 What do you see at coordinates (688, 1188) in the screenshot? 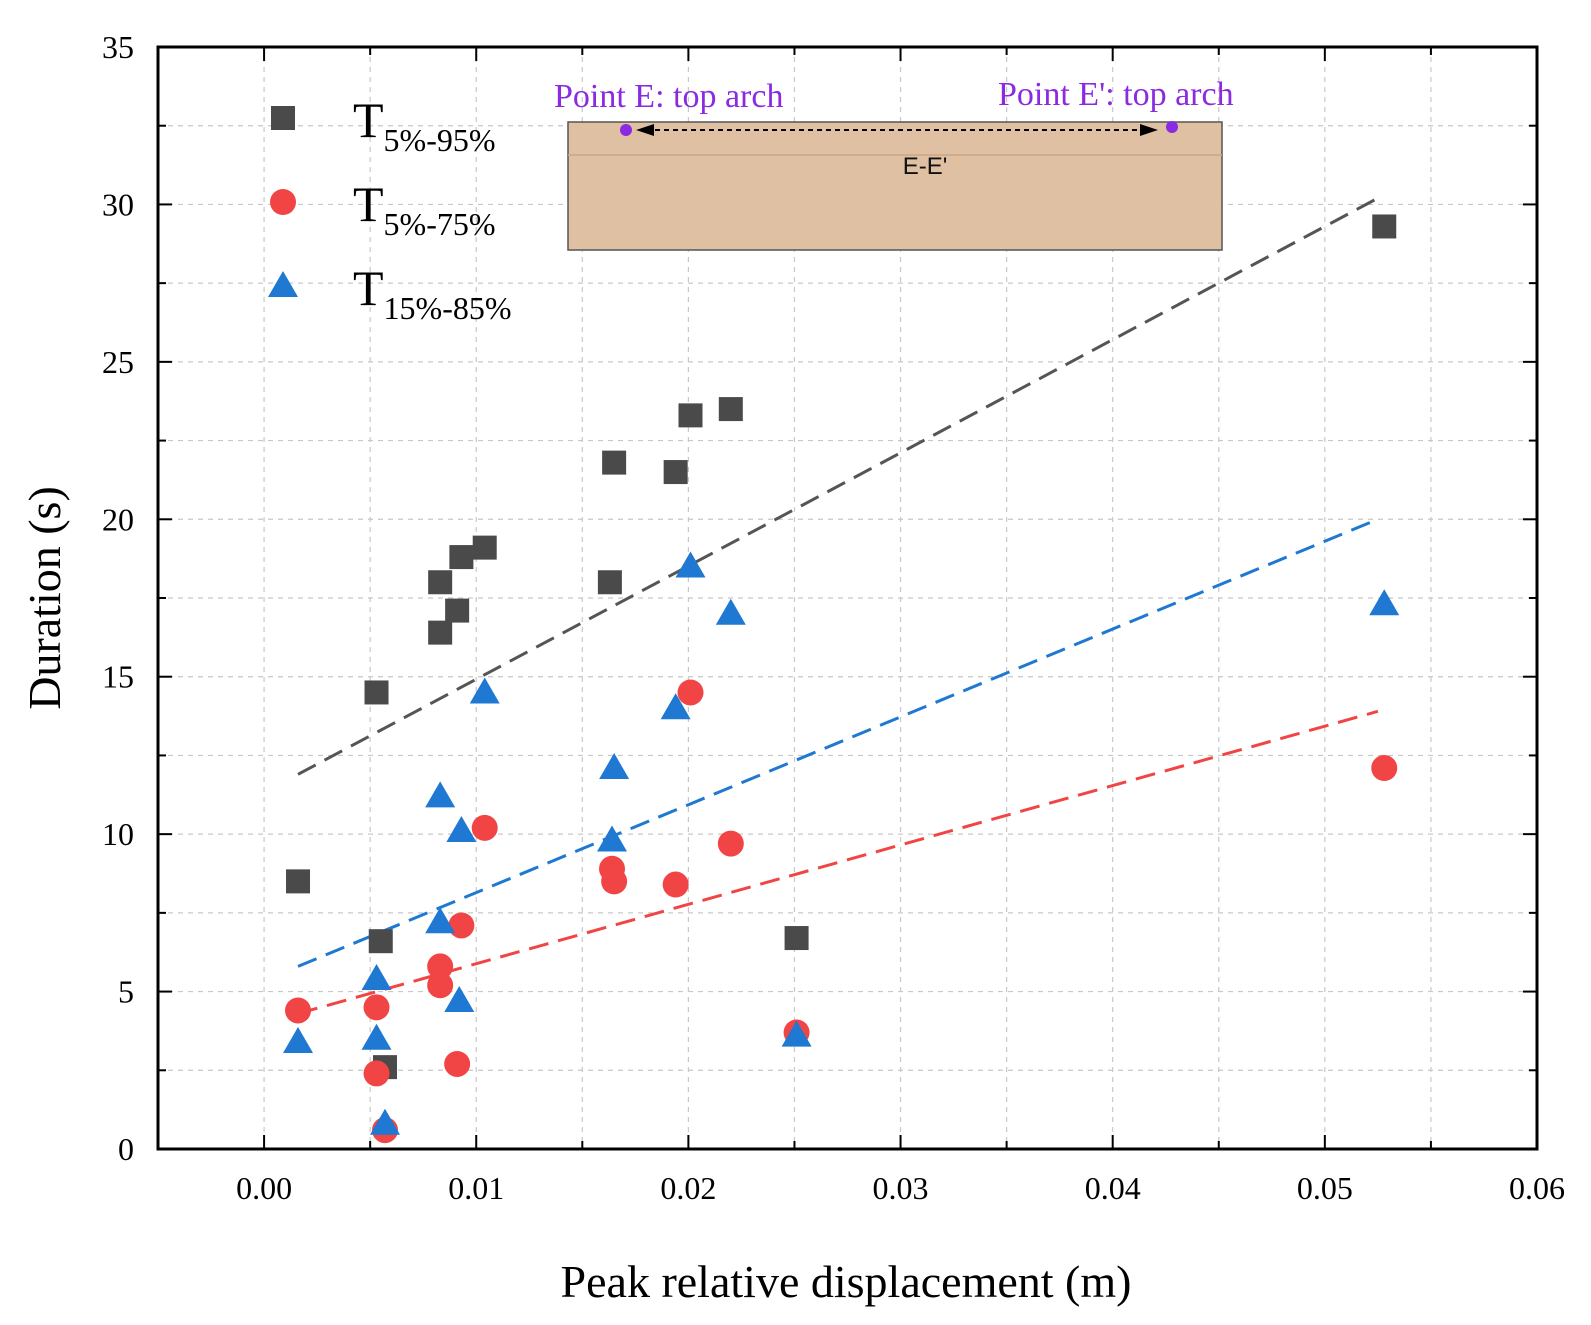
I see `x-tick-label: 0.02` at bounding box center [688, 1188].